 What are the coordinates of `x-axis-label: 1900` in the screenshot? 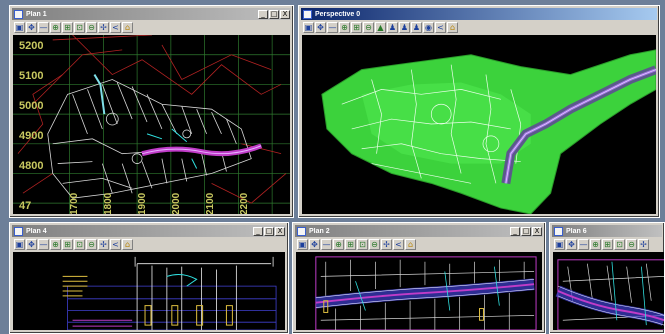 It's located at (142, 203).